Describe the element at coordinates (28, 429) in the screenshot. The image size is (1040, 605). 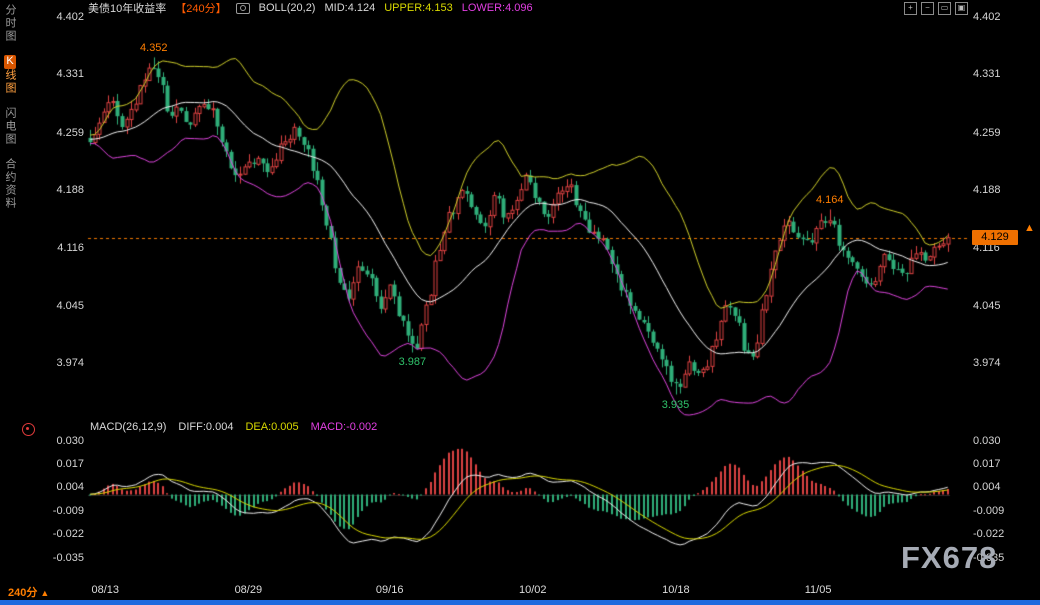
I see `alert-icon` at that location.